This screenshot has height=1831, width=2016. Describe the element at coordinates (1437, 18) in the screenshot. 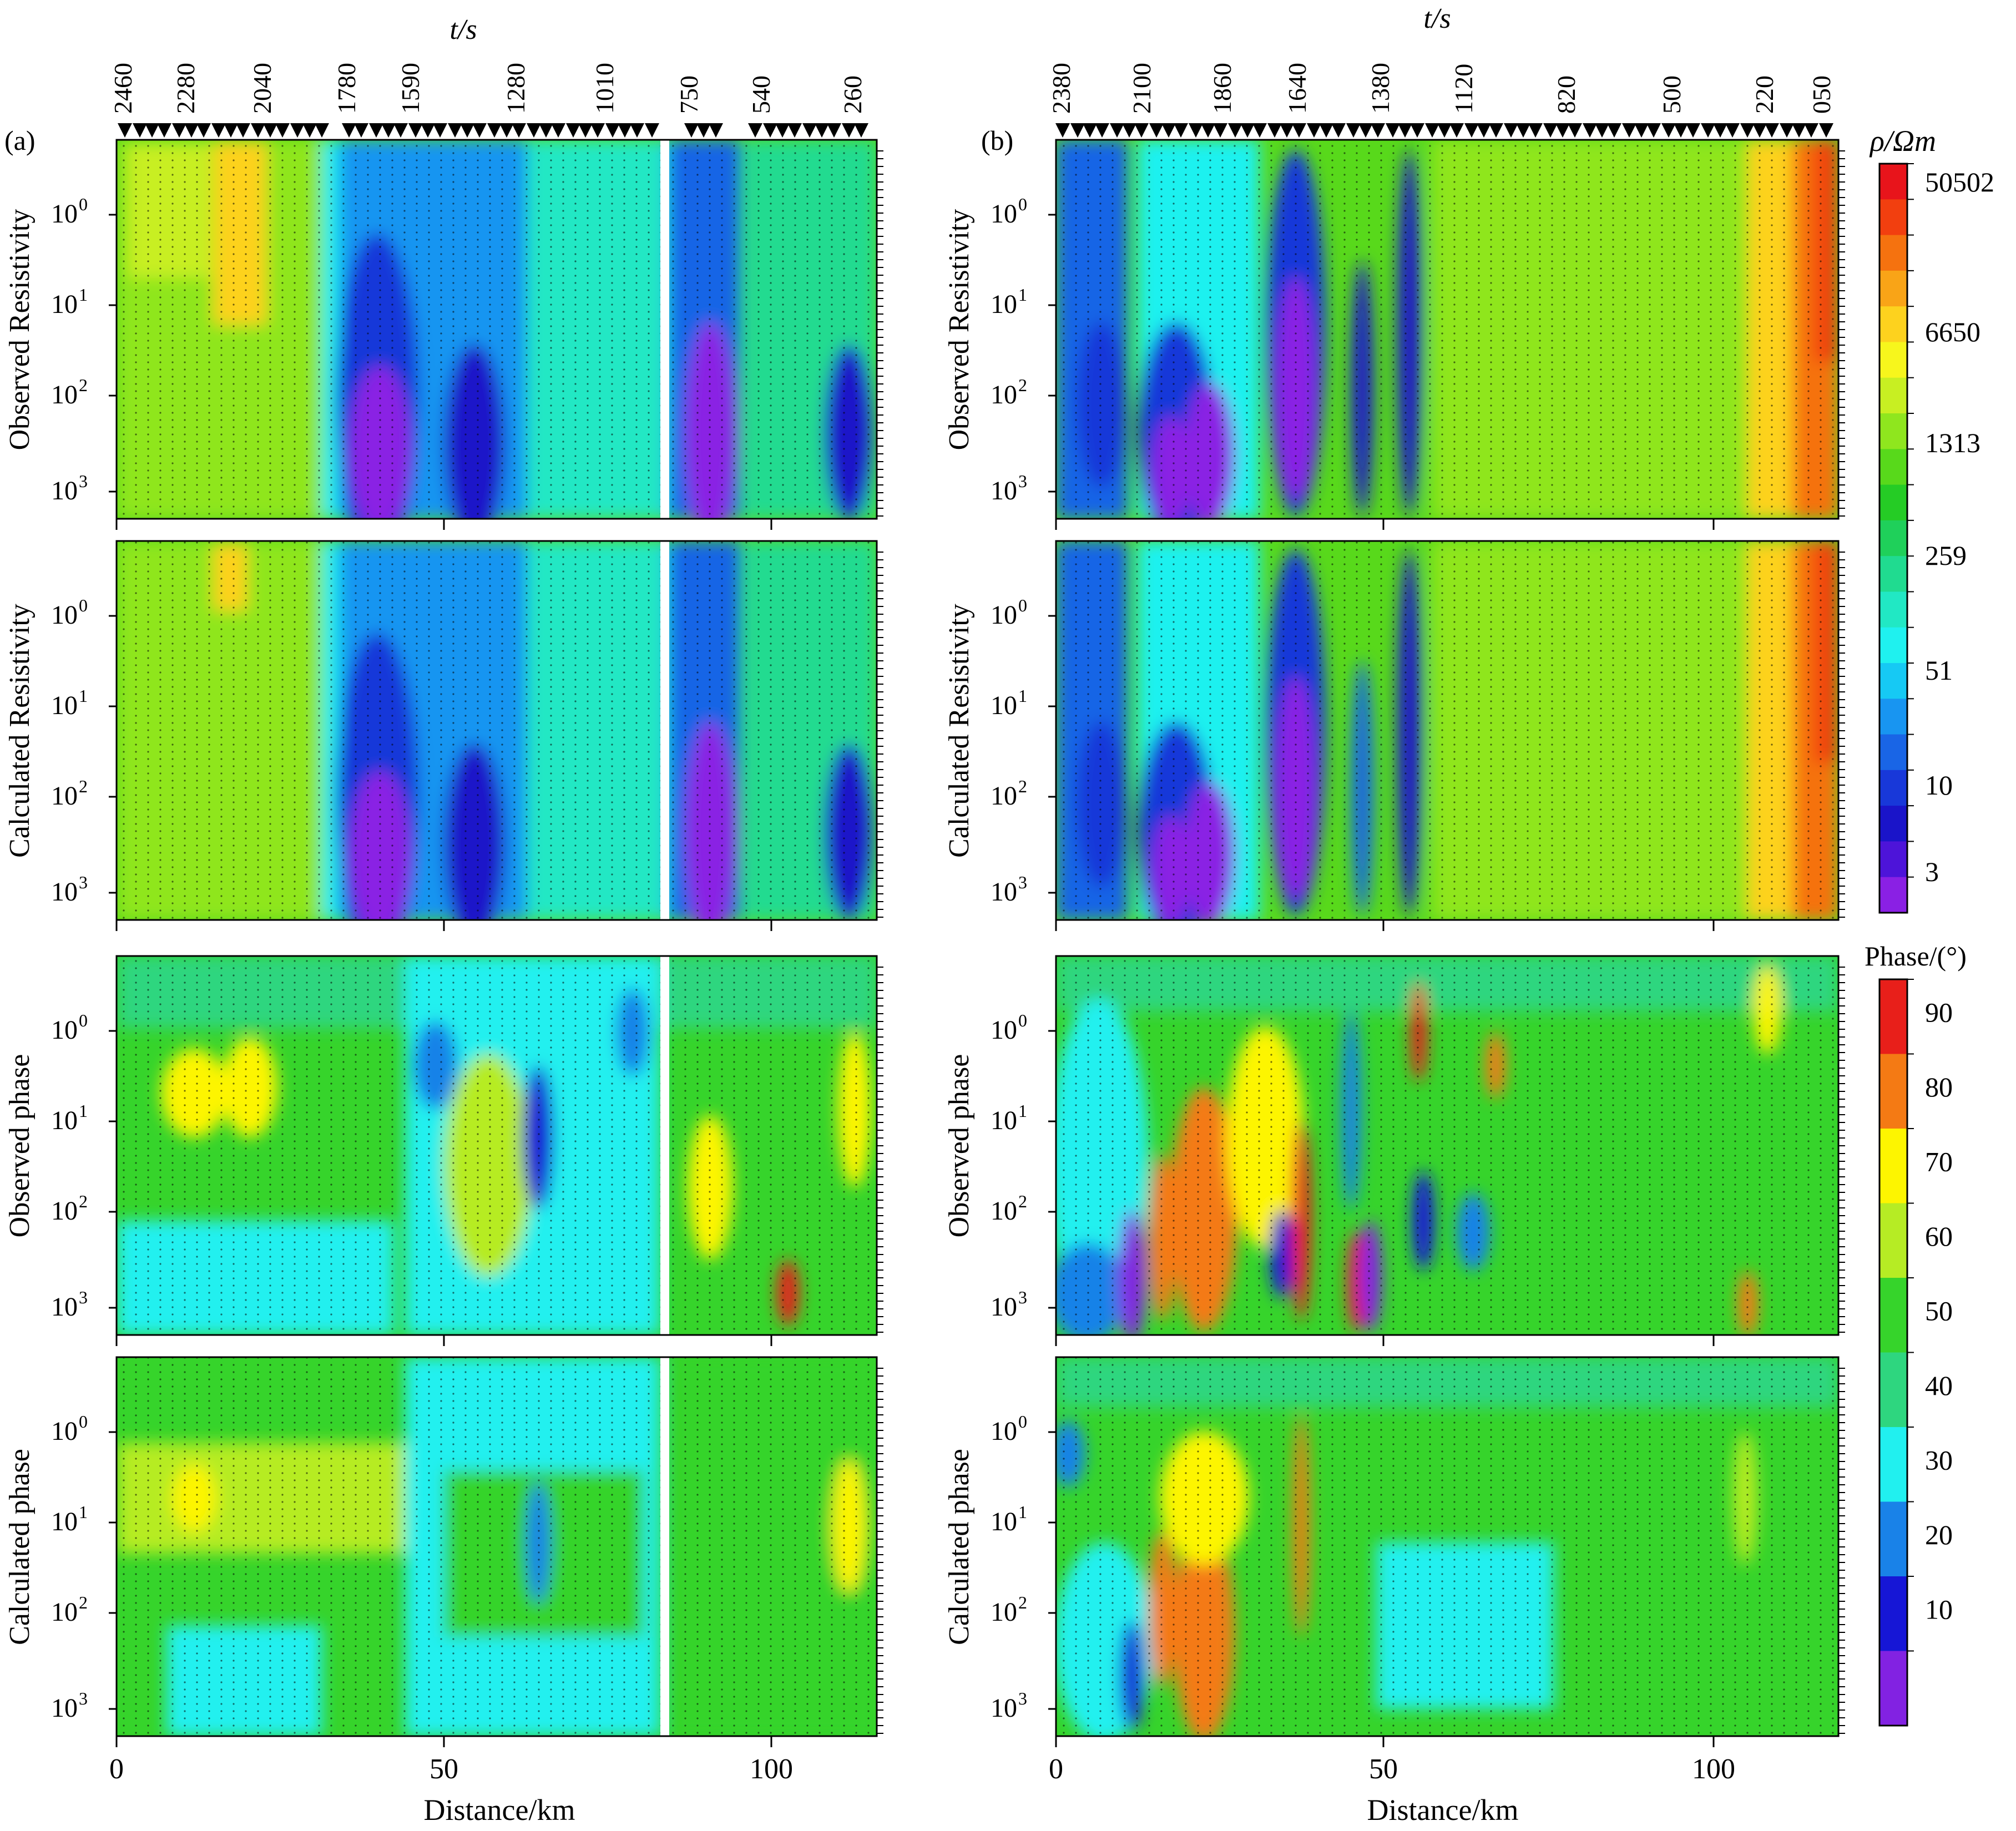

I see `top-axis-label-b: t/s` at that location.